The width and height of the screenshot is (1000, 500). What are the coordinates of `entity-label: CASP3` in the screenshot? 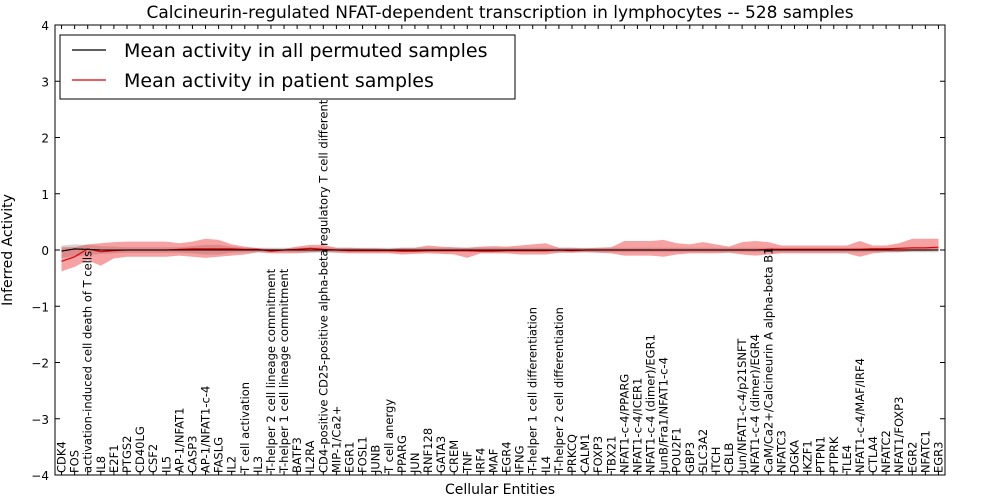 It's located at (192, 454).